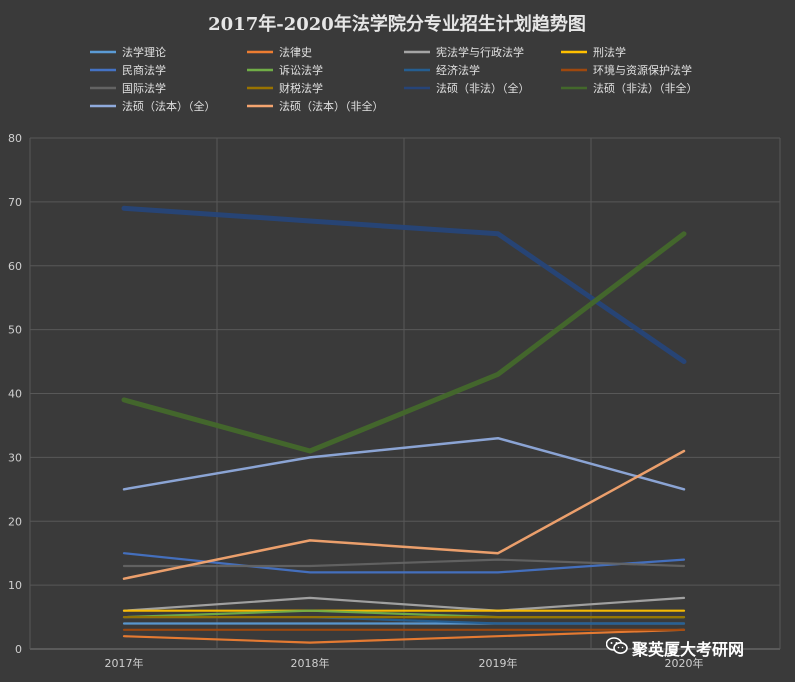  What do you see at coordinates (18, 649) in the screenshot?
I see `y-tick-label: 0` at bounding box center [18, 649].